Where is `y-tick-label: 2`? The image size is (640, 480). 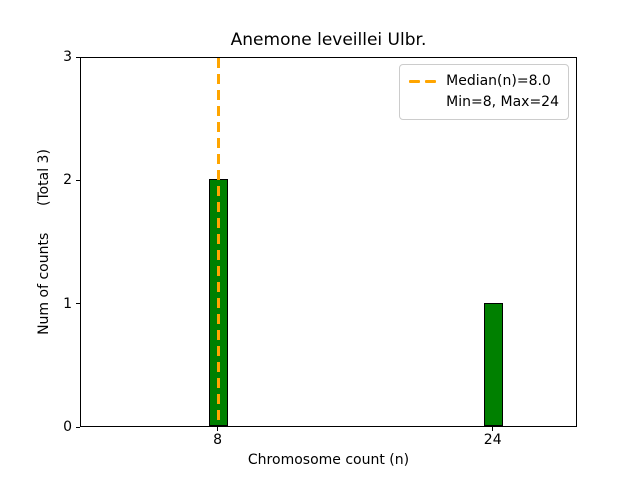
y-tick-label: 2 is located at coordinates (67, 180).